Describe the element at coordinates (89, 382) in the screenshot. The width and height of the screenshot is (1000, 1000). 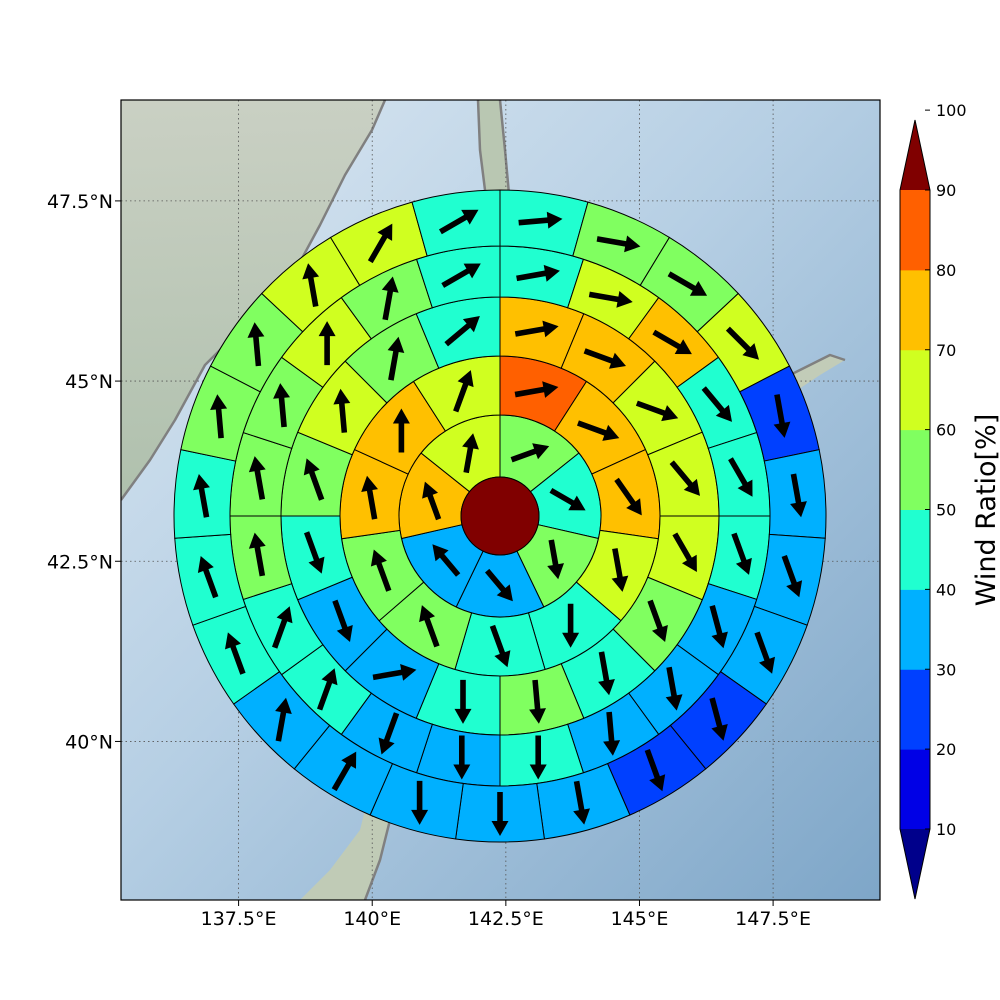
I see `y-tick-label: 45°N` at that location.